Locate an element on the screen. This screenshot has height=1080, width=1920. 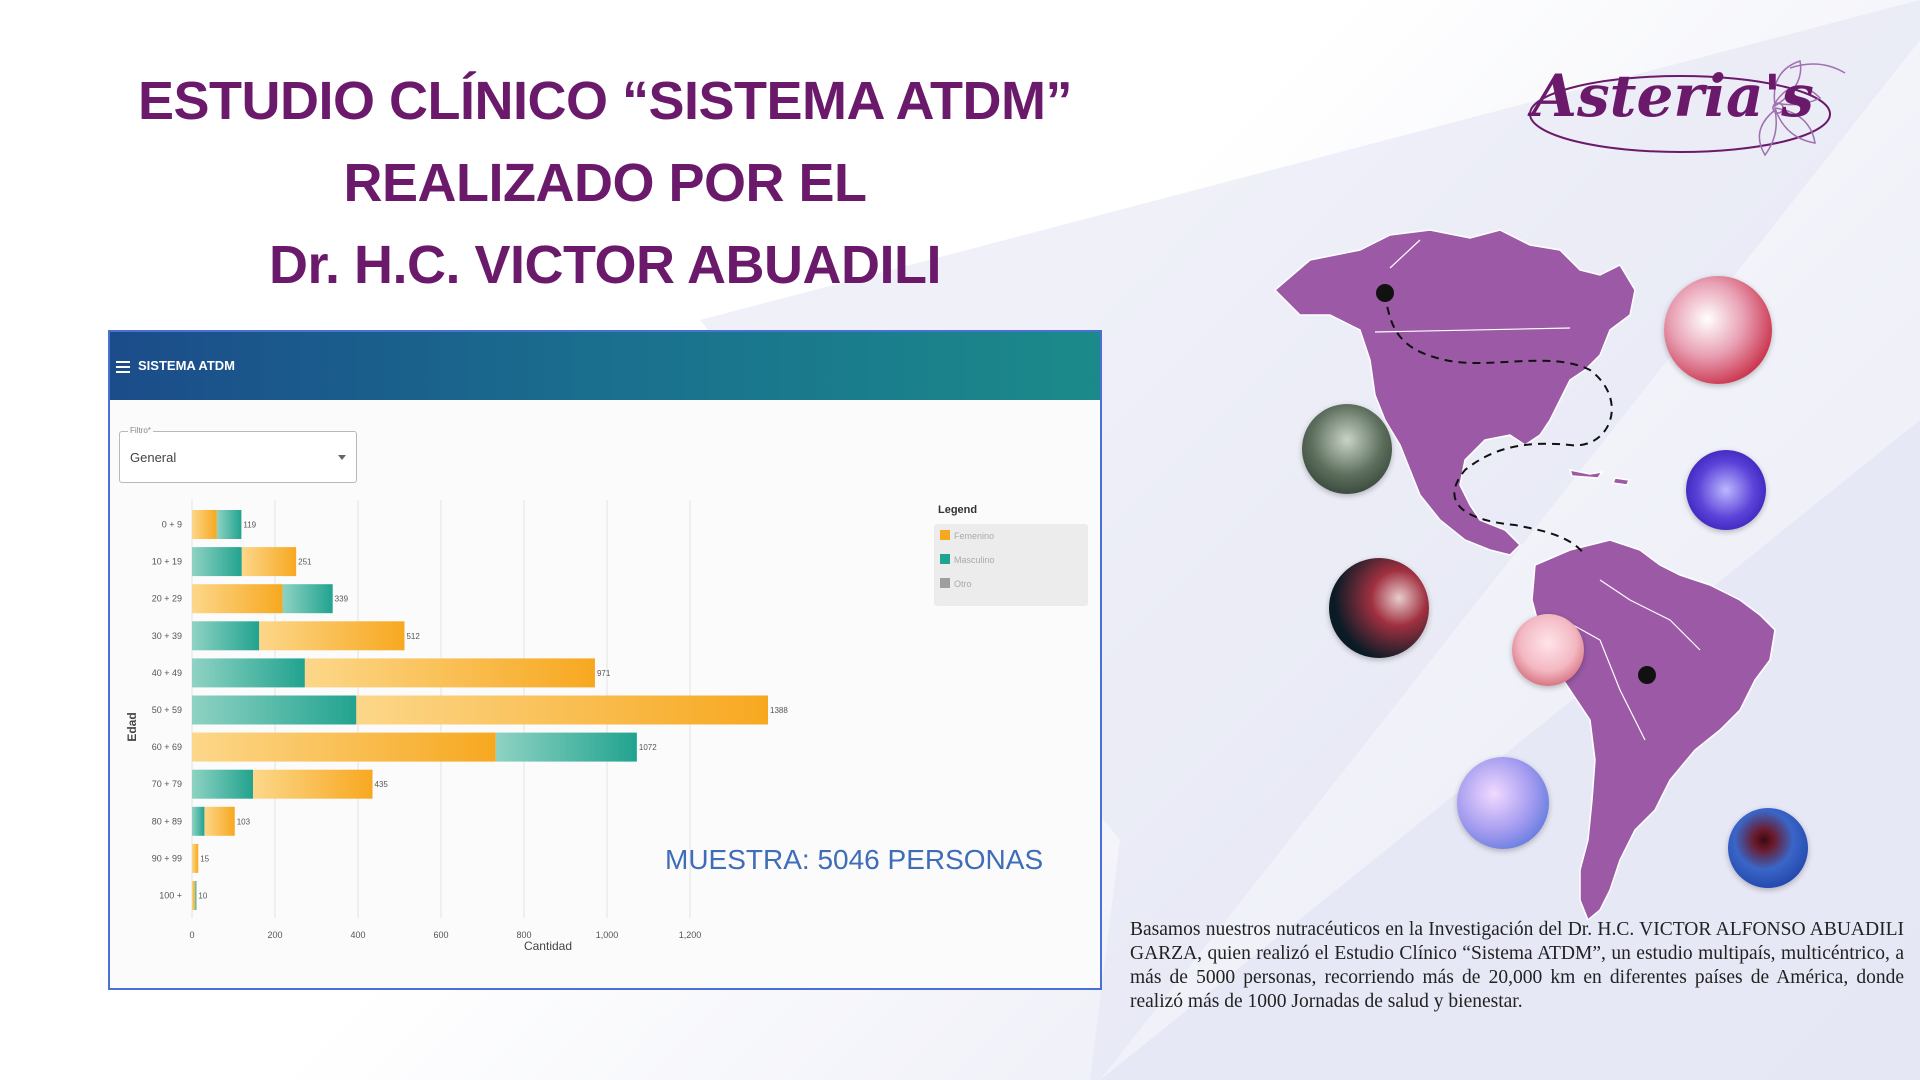
y-tick-label: 90 + 99 is located at coordinates (167, 858).